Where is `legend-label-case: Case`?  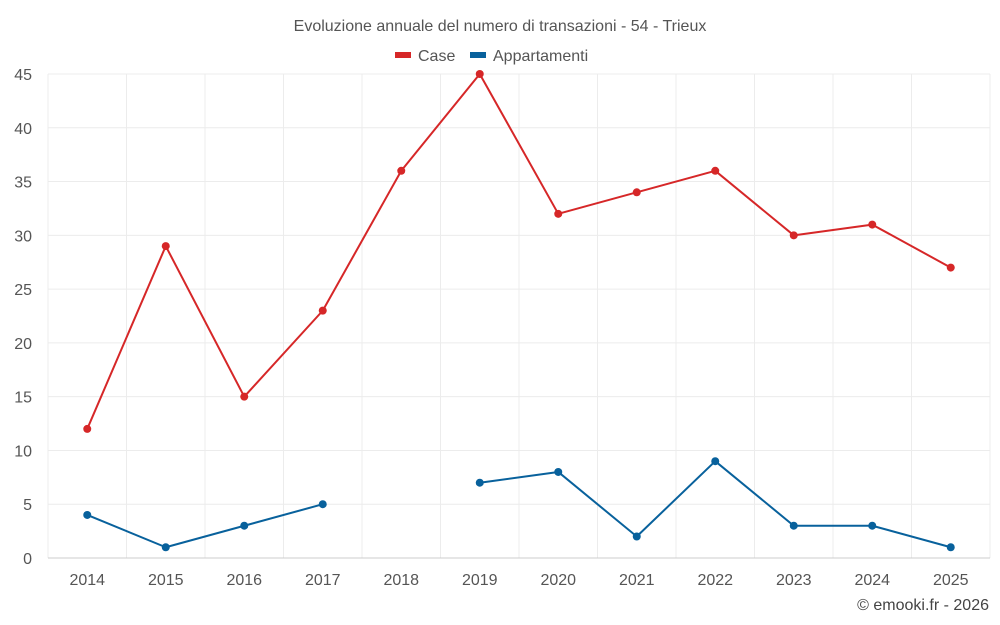 legend-label-case: Case is located at coordinates (436, 56).